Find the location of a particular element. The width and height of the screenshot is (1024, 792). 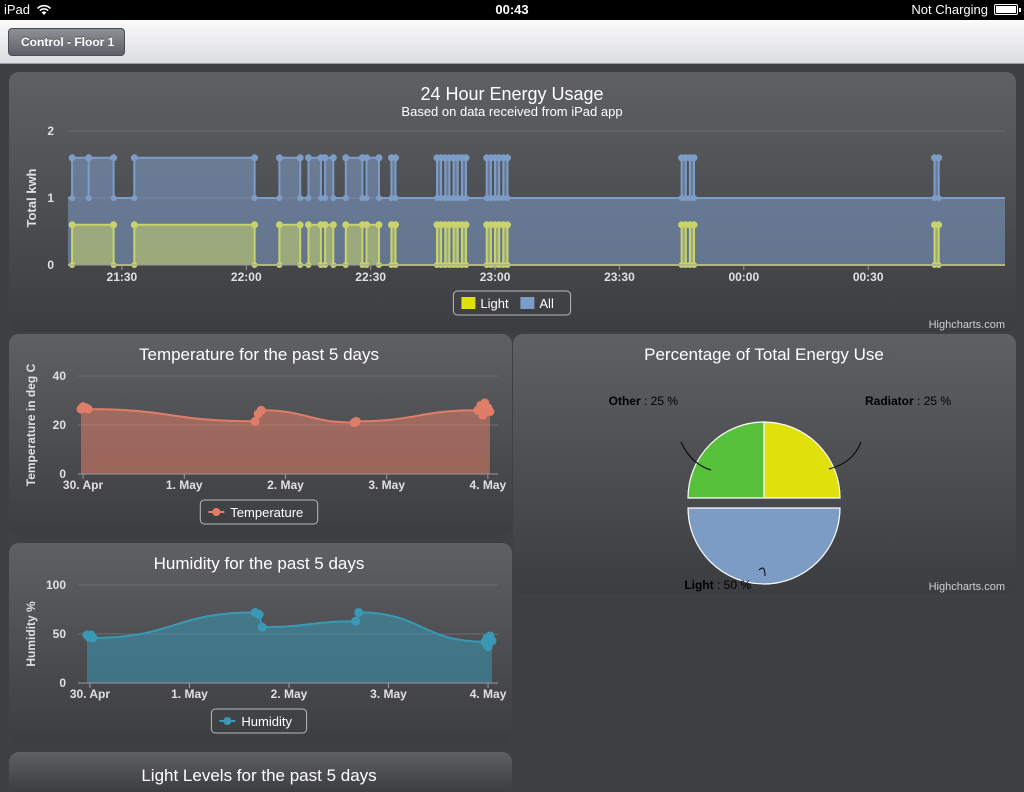

back-button: Control - Floor 1 is located at coordinates (67, 42).